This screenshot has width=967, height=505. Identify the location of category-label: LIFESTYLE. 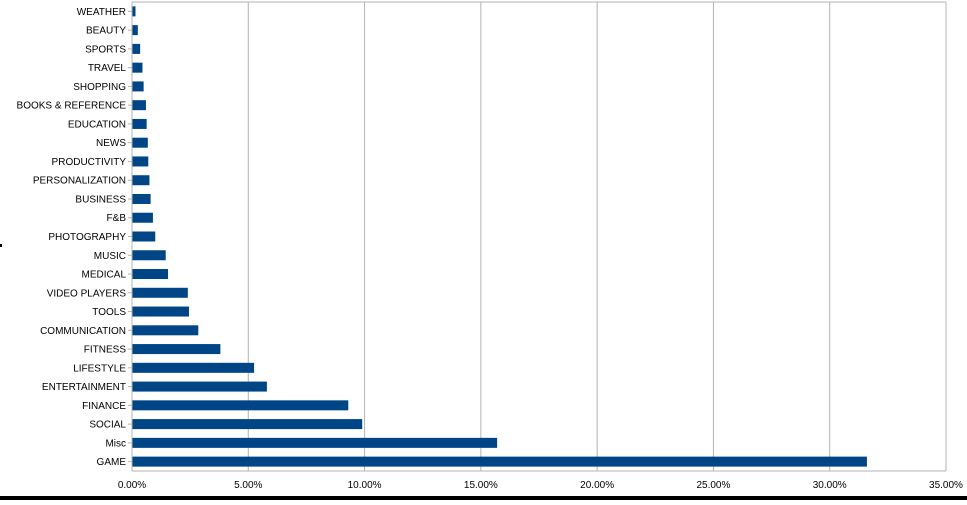
(99, 368).